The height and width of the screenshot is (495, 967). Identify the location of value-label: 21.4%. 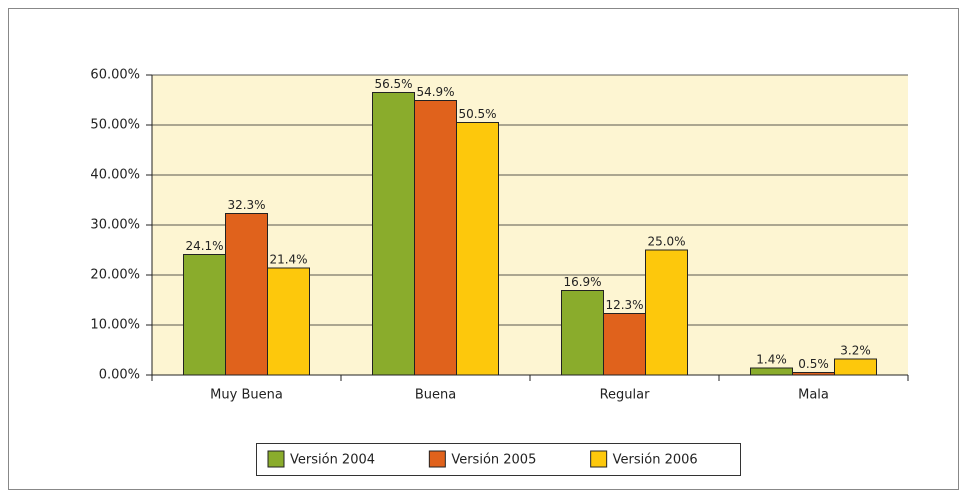
(288, 260).